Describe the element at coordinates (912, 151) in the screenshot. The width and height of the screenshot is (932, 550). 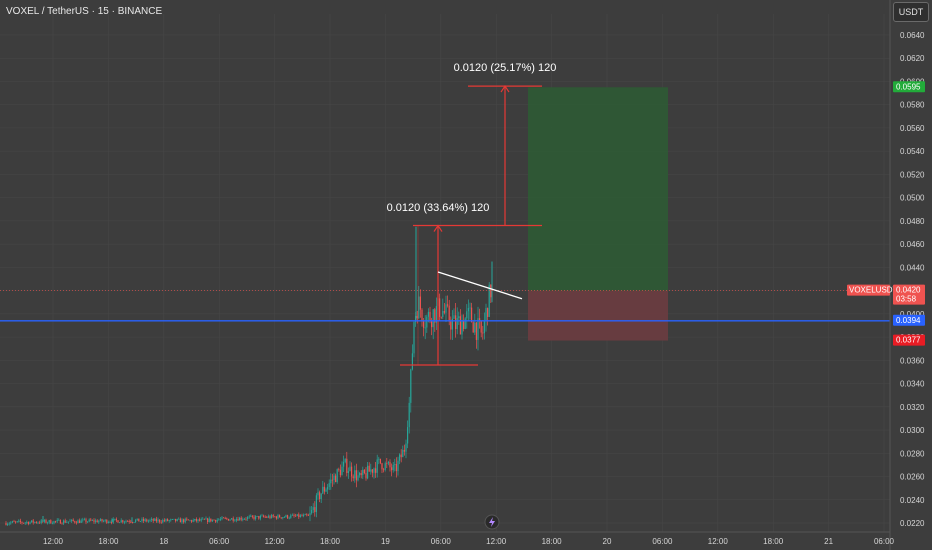
I see `price-tick-label: 0.0540` at that location.